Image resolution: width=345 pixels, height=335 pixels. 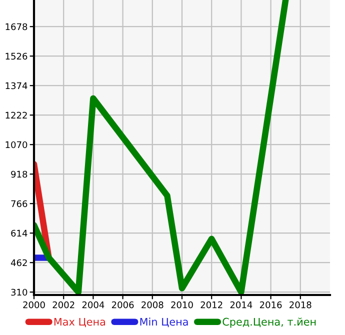 I want to click on x-tick-label: 2000, so click(x=34, y=304).